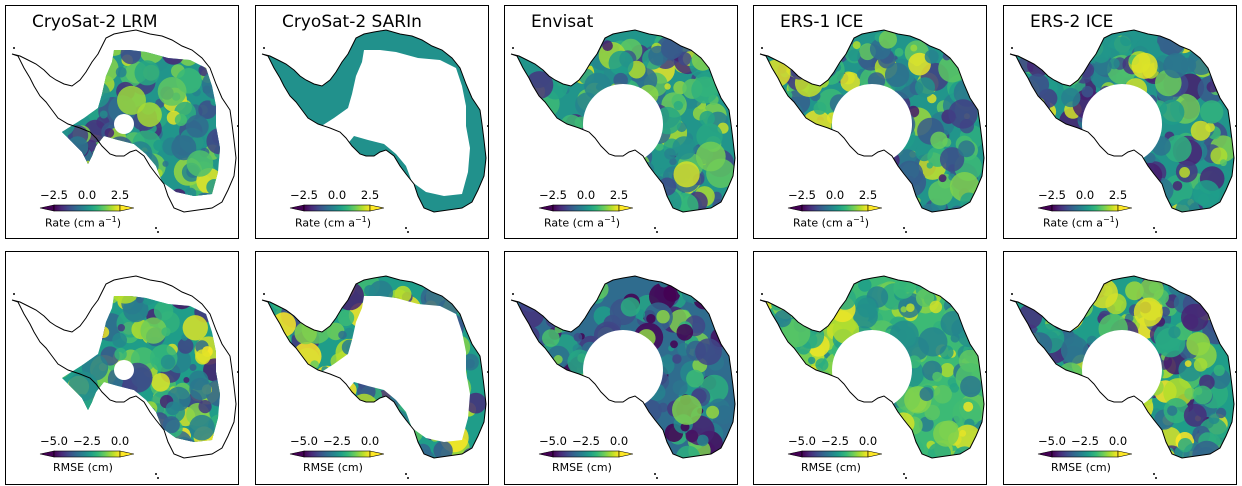 The height and width of the screenshot is (486, 1242). I want to click on colorbar-extend-high, so click(1124, 454).